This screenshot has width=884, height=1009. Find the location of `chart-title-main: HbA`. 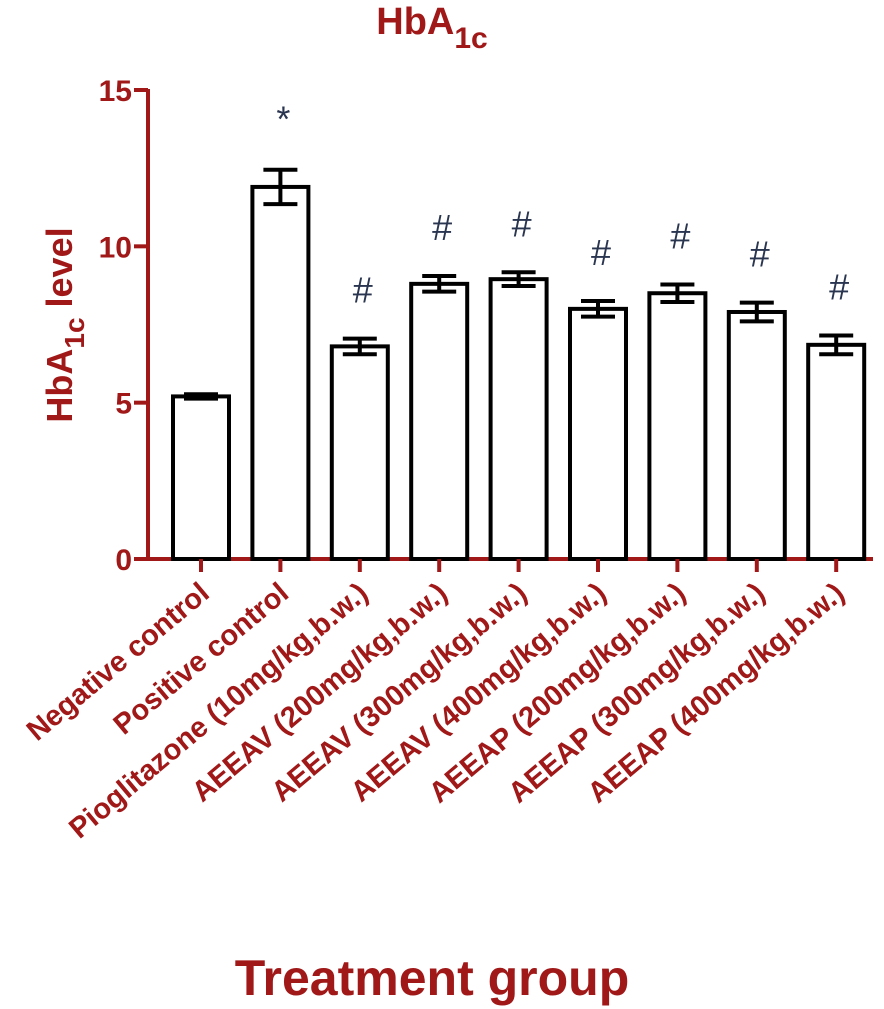

chart-title-main: HbA is located at coordinates (415, 22).